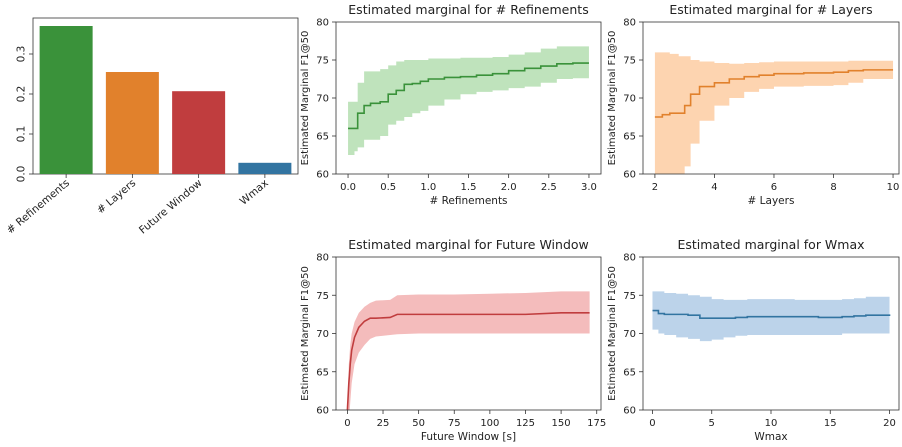 This screenshot has height=447, width=902. I want to click on plot-title: Estimated marginal for Future Window, so click(468, 244).